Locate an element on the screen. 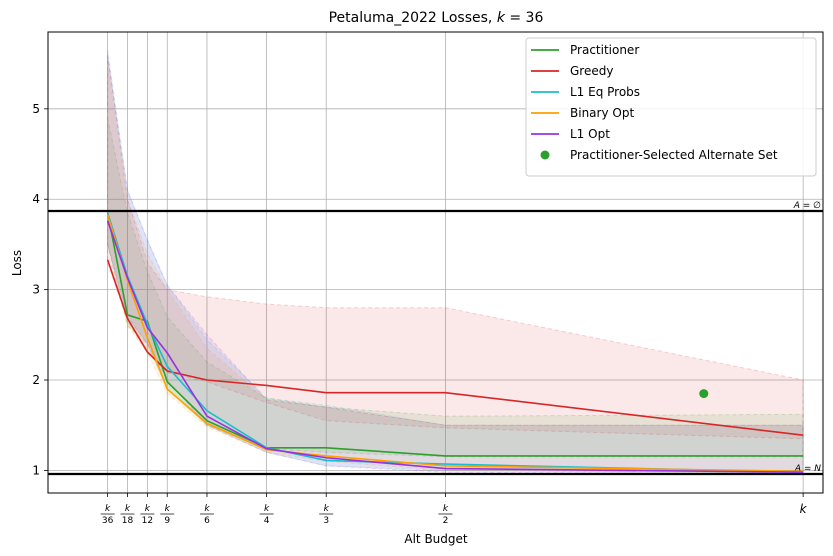 The image size is (833, 556). legend-label: Practitioner-Selected Alternate Set is located at coordinates (674, 155).